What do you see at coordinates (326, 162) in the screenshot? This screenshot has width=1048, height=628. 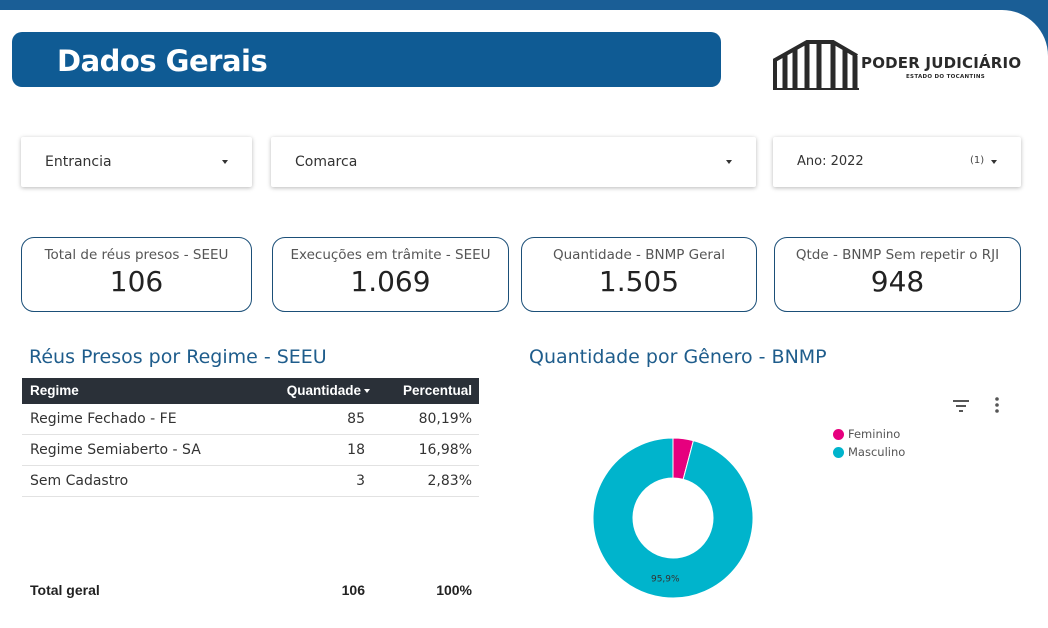 I see `comarca-label: Comarca` at bounding box center [326, 162].